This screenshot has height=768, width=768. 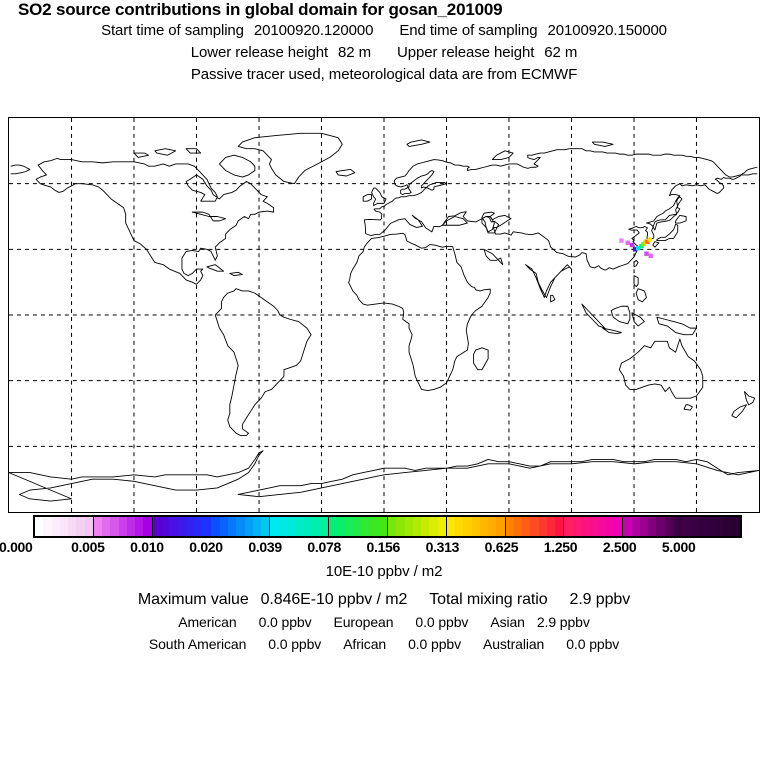 What do you see at coordinates (313, 30) in the screenshot?
I see `start-time-value: 20100920.120000` at bounding box center [313, 30].